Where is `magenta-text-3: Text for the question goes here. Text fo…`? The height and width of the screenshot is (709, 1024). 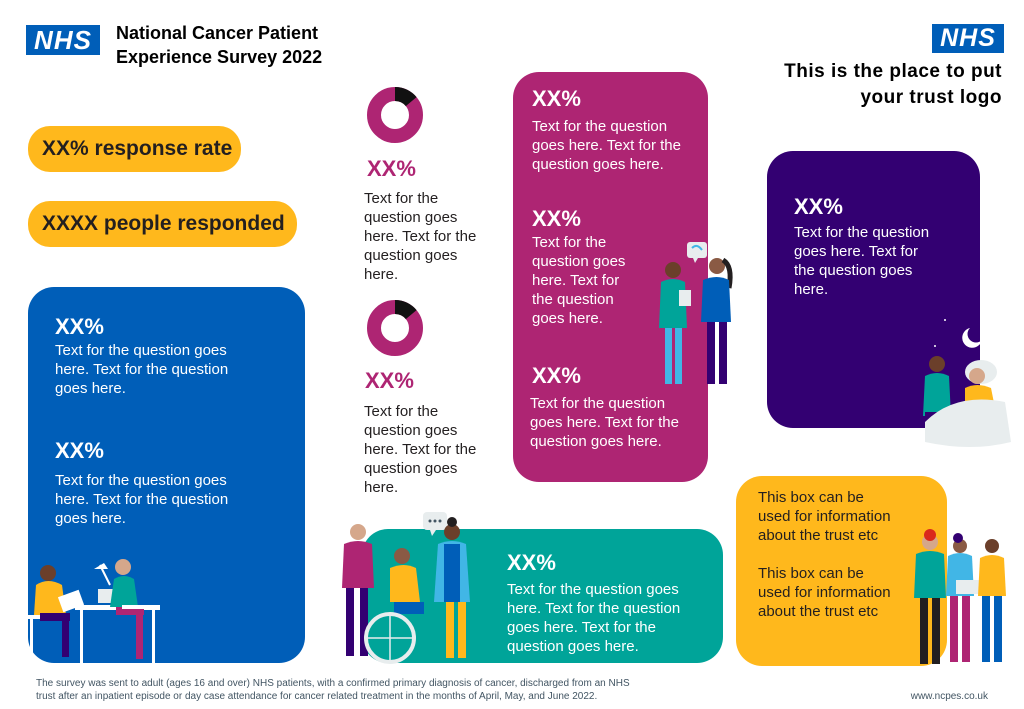
magenta-text-3: Text for the question goes here. Text fo… is located at coordinates (619, 422).